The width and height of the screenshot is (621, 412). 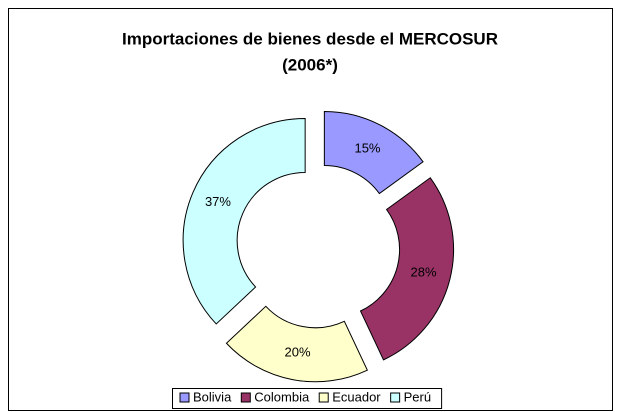 I want to click on legend-label: Perú, so click(x=417, y=396).